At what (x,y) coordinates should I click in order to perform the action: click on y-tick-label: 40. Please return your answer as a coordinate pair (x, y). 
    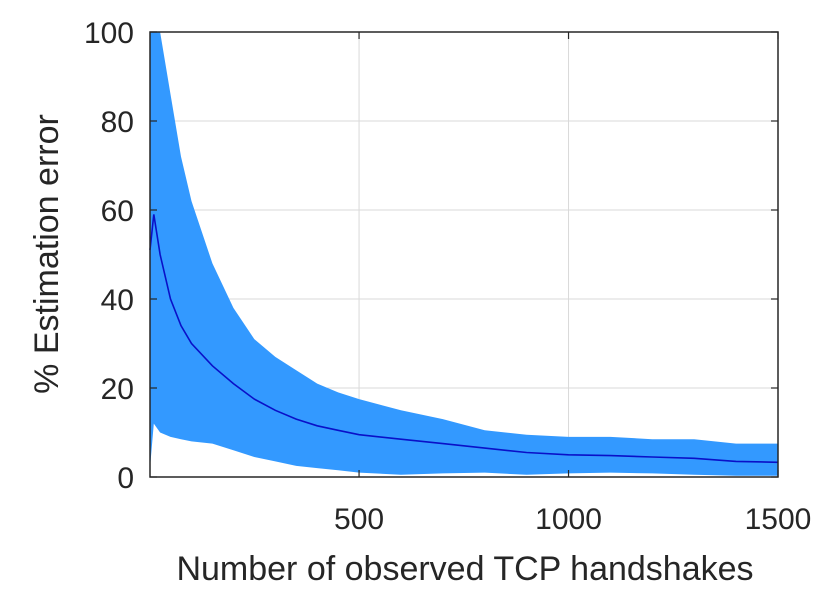
    Looking at the image, I should click on (117, 300).